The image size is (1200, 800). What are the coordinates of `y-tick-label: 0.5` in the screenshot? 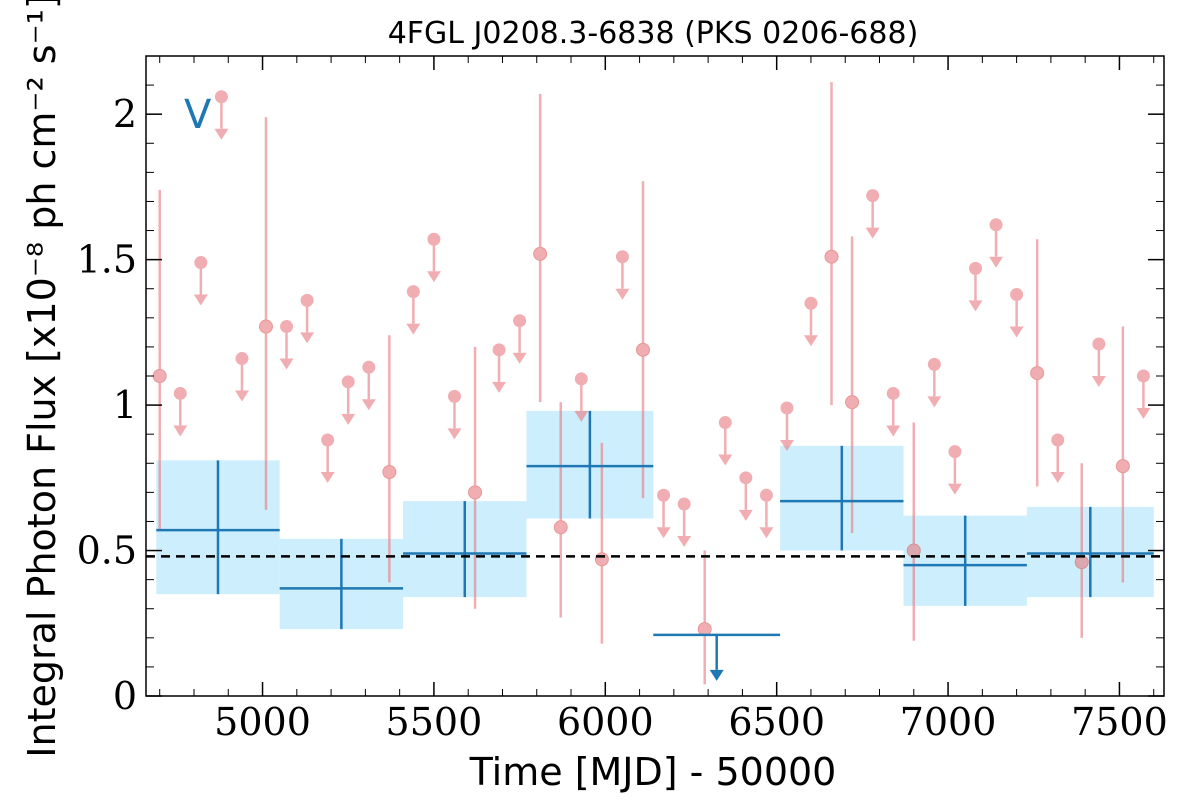 It's located at (107, 551).